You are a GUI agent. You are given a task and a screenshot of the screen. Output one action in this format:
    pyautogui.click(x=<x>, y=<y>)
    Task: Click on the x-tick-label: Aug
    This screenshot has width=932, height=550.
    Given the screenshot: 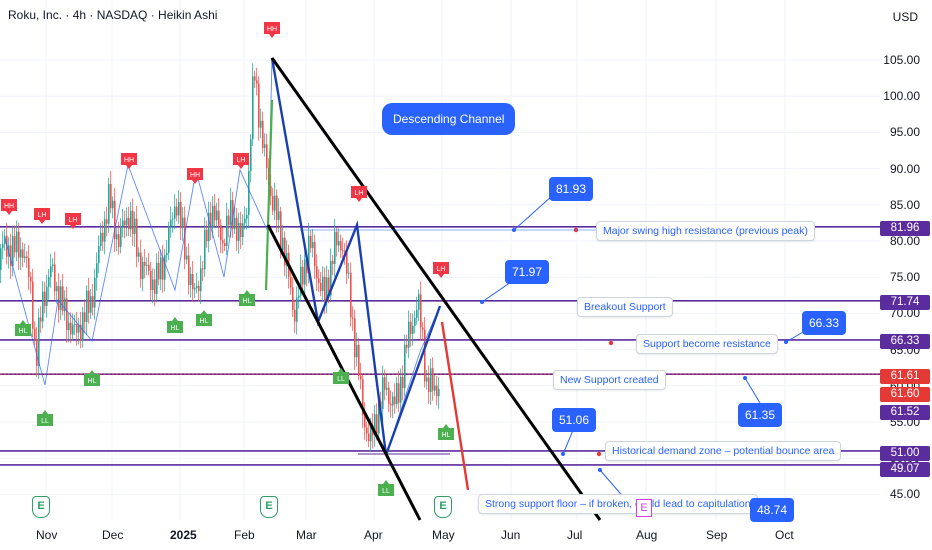 What is the action you would take?
    pyautogui.click(x=647, y=535)
    